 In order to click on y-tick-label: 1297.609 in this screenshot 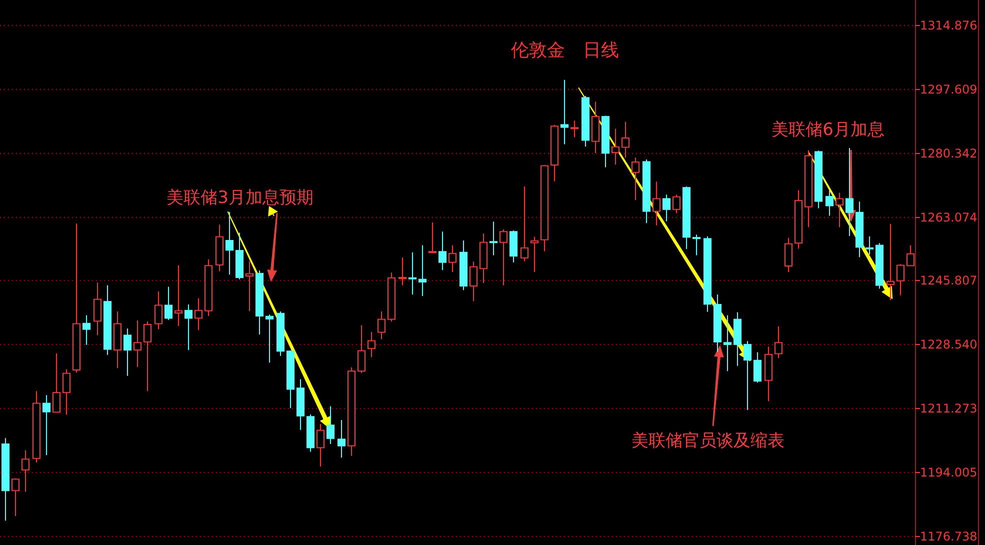, I will do `click(949, 89)`.